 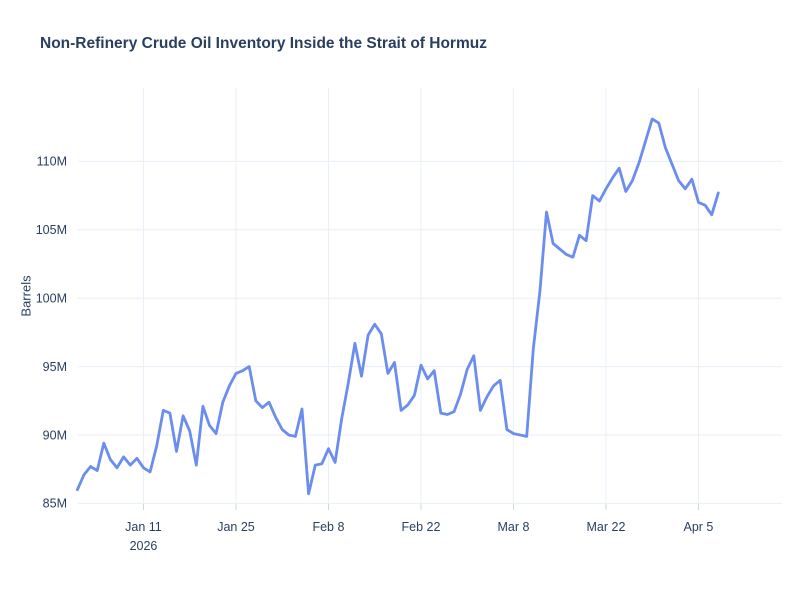 I want to click on x-tick-label: Mar 22, so click(x=606, y=527).